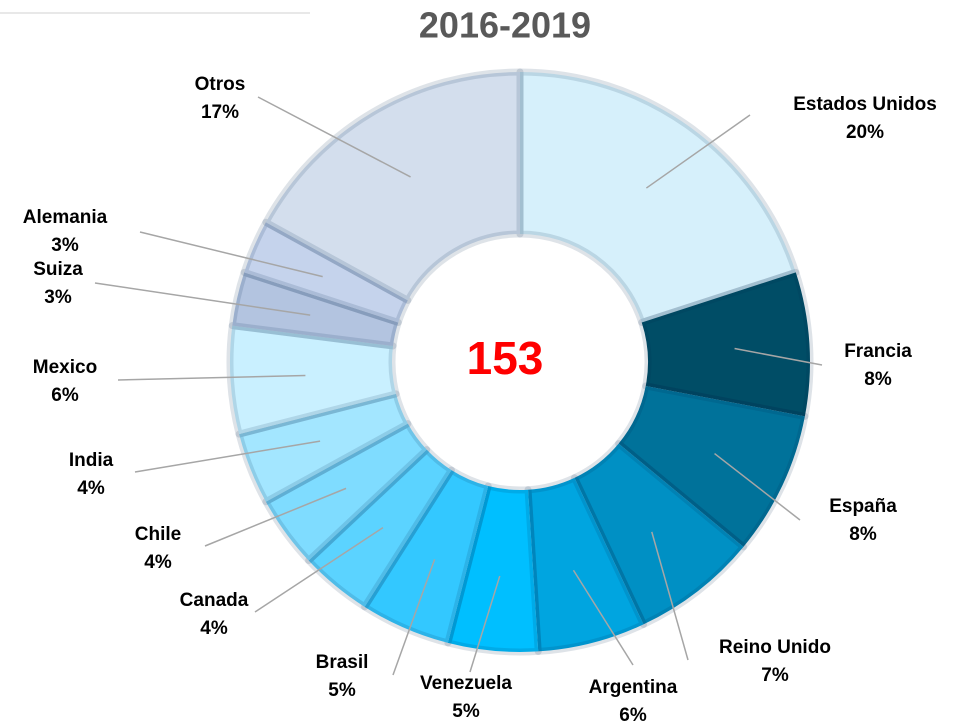 The width and height of the screenshot is (980, 724). What do you see at coordinates (878, 351) in the screenshot?
I see `slice-label: Francia` at bounding box center [878, 351].